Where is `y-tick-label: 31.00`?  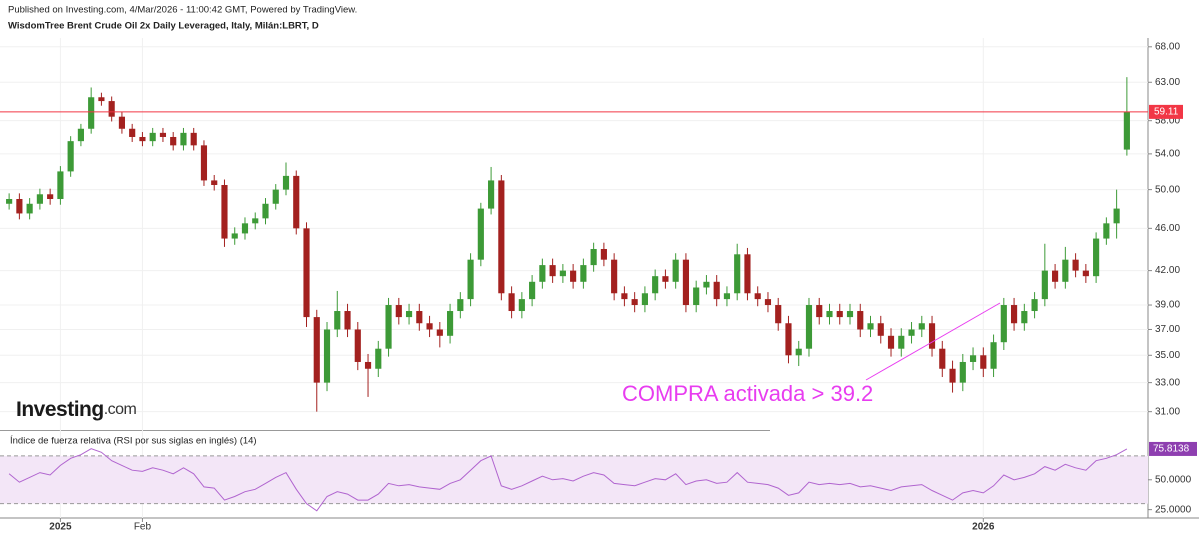
y-tick-label: 31.00 is located at coordinates (1167, 411).